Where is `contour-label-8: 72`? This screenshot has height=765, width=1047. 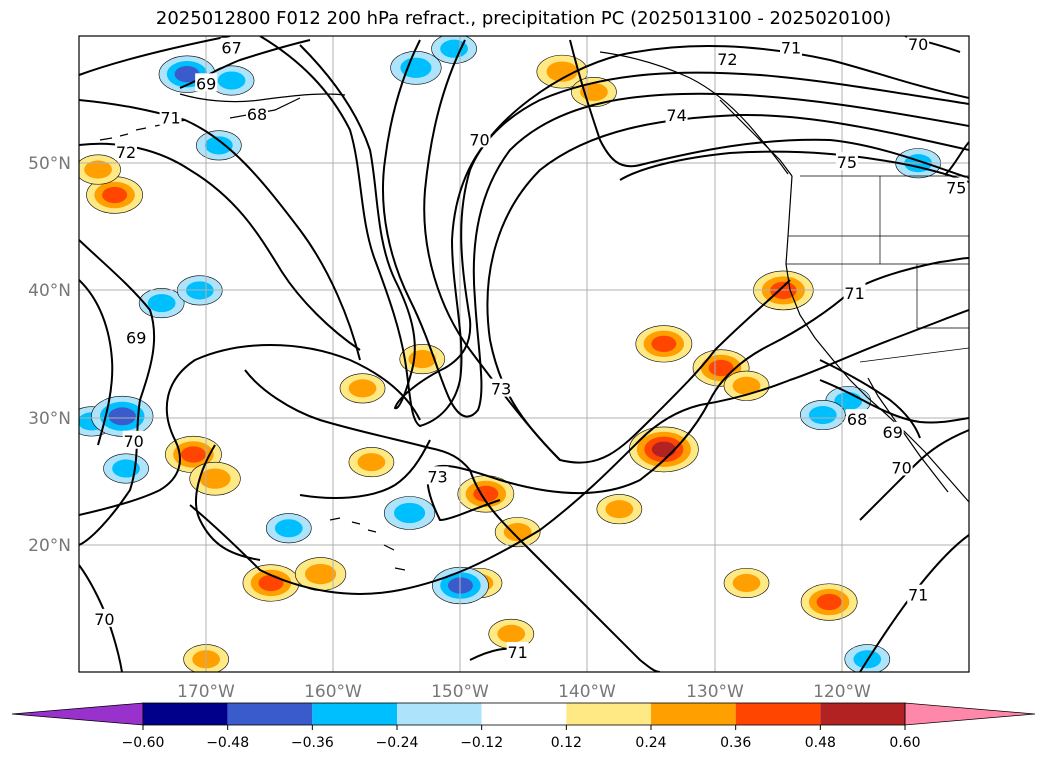
contour-label-8: 72 is located at coordinates (727, 59).